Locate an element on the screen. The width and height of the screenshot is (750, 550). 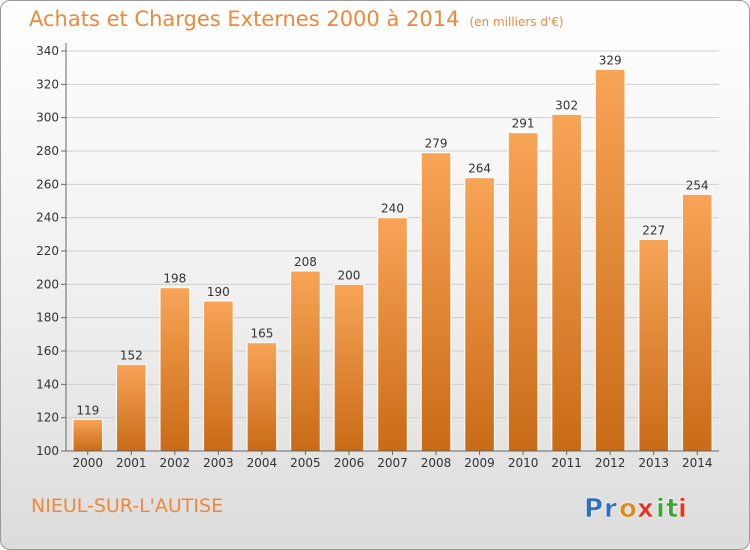
x-tick-label: 2003 is located at coordinates (218, 463).